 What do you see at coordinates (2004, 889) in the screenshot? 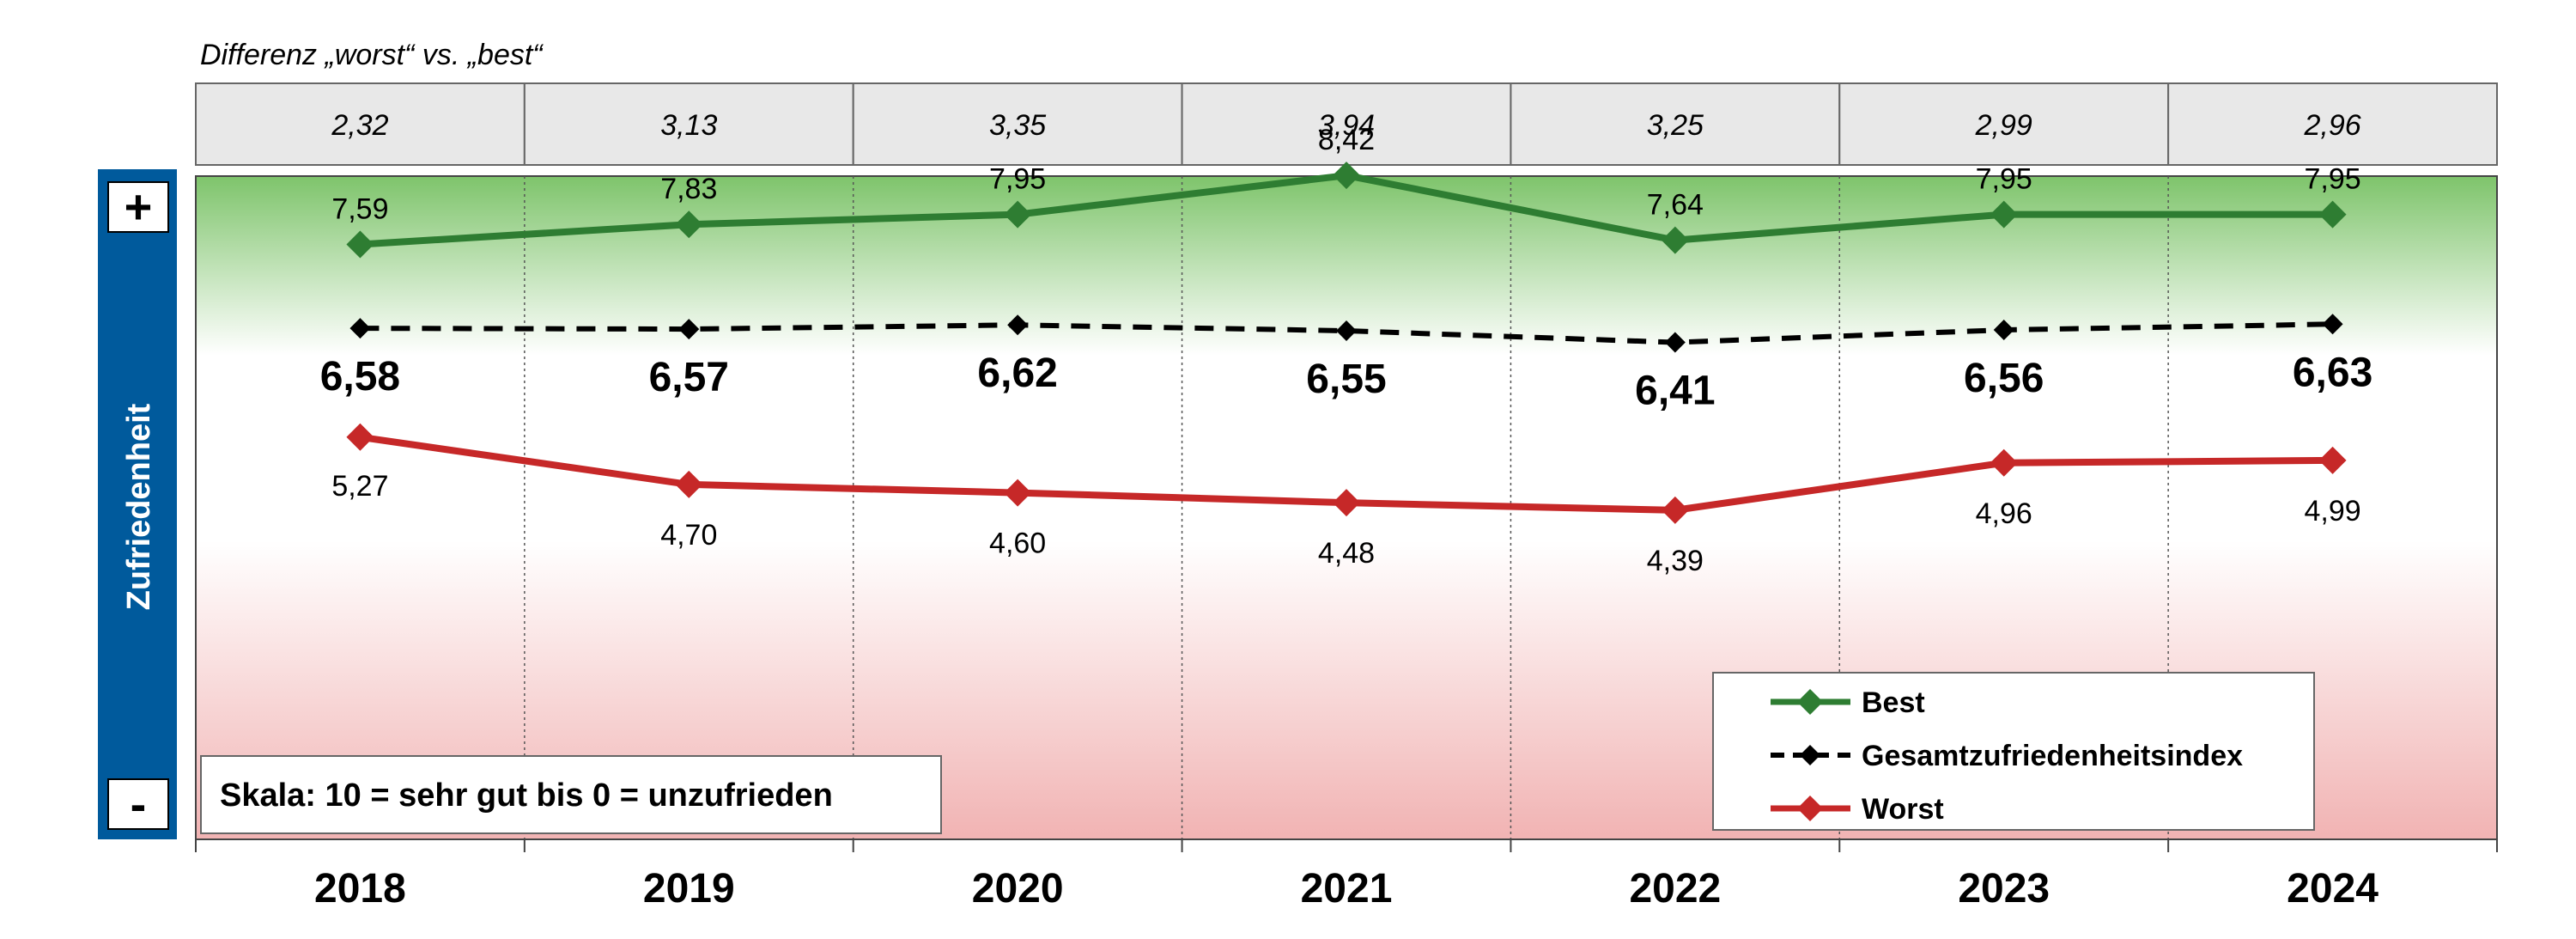
I see `x-tick-label: 2023` at bounding box center [2004, 889].